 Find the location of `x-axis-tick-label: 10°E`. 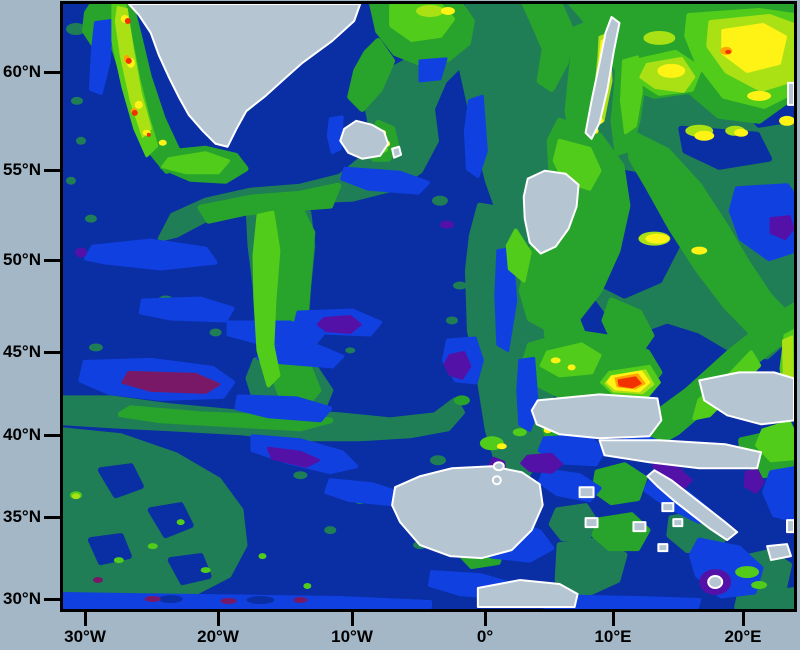

x-axis-tick-label: 10°E is located at coordinates (613, 636).